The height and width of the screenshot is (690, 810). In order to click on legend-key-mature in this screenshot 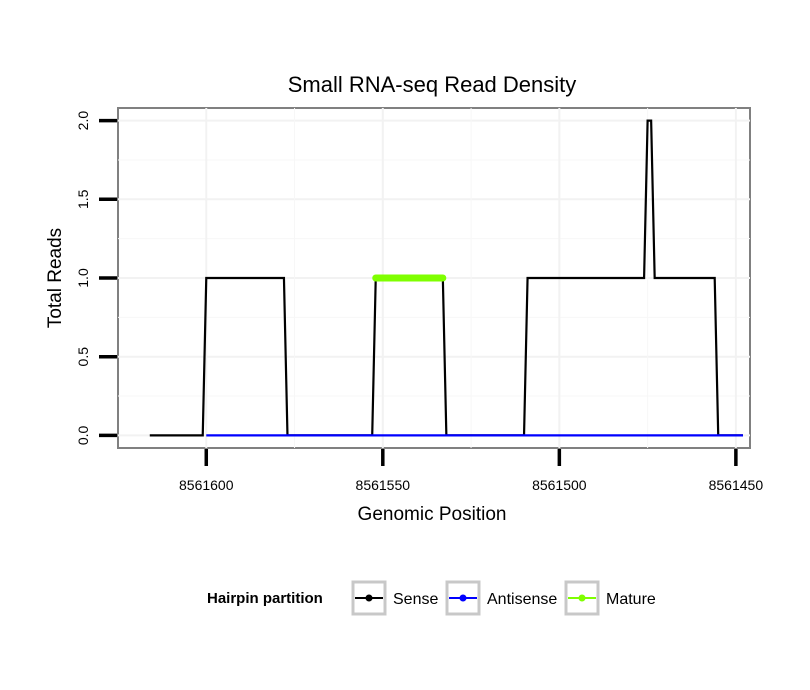, I will do `click(582, 598)`.